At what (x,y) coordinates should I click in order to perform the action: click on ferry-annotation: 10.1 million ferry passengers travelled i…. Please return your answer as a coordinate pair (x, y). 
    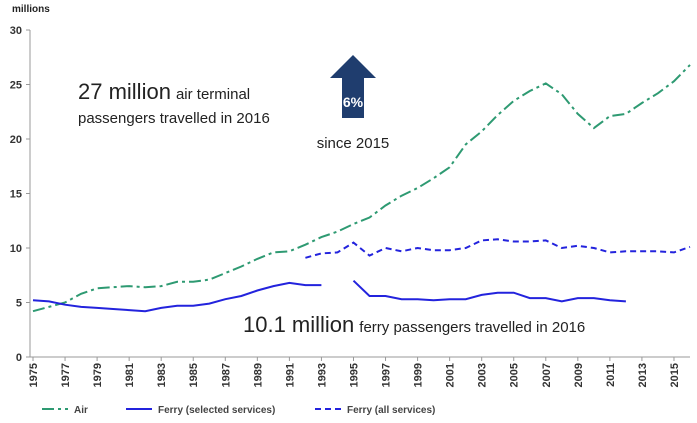
    Looking at the image, I should click on (414, 324).